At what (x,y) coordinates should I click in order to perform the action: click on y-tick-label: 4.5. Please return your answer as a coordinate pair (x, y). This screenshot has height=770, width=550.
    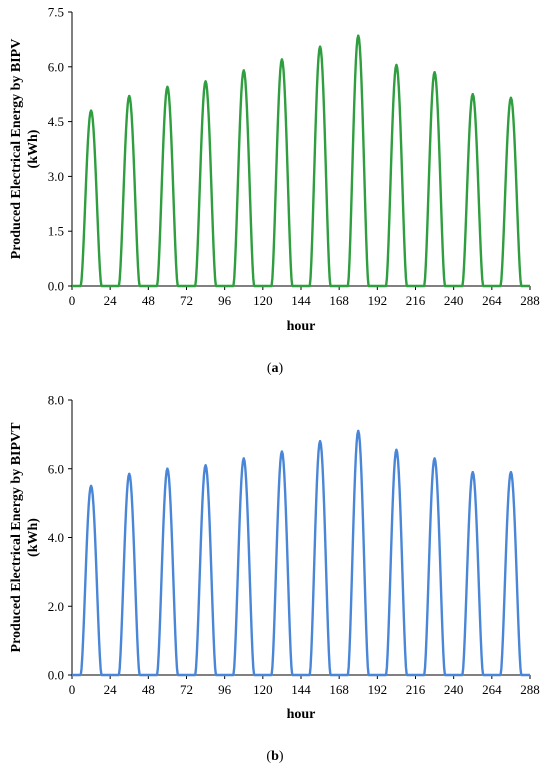
    Looking at the image, I should click on (56, 121).